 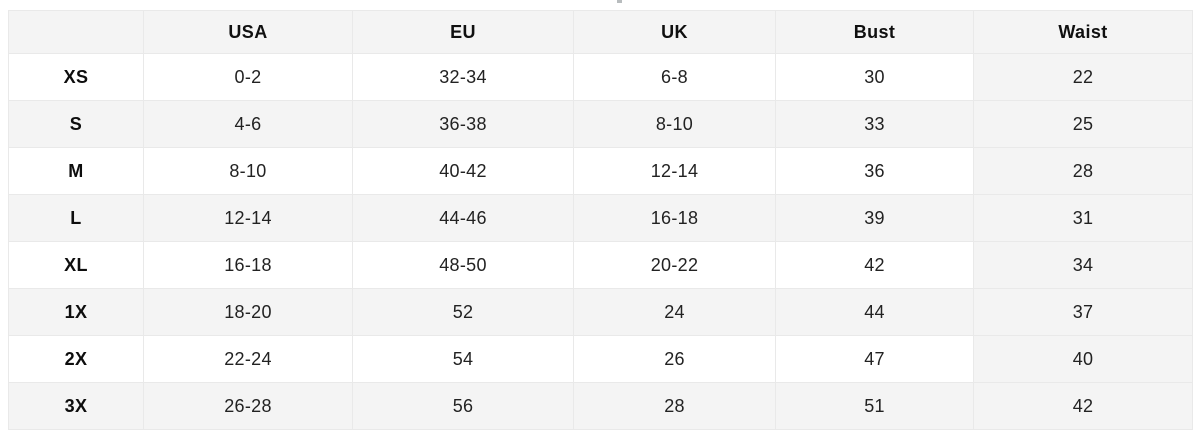 I want to click on cell-uk: 20-22, so click(x=674, y=265).